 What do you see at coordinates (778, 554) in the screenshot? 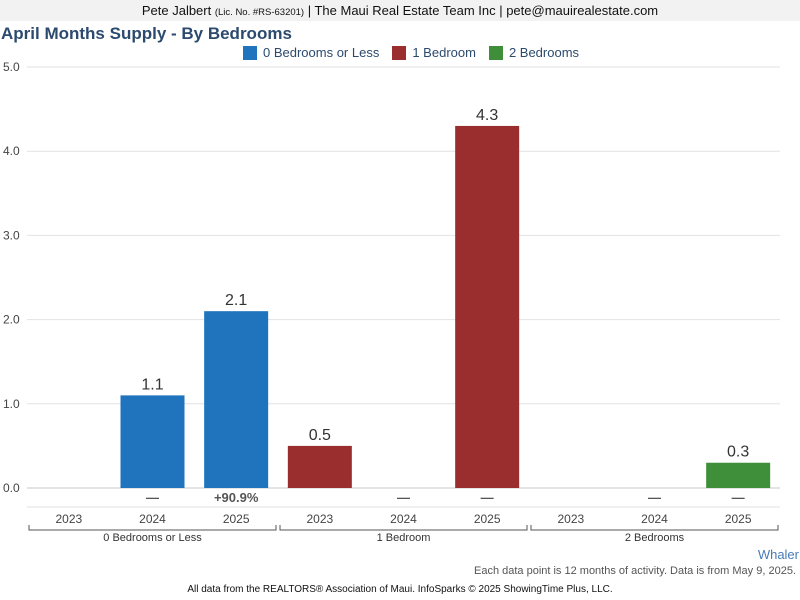
I see `area-label: Whaler` at bounding box center [778, 554].